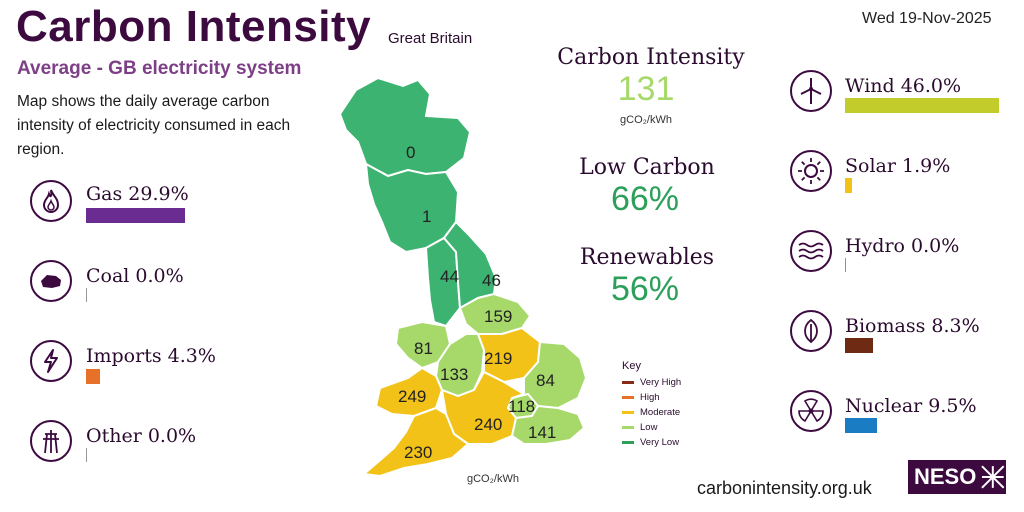 This screenshot has width=1024, height=512. Describe the element at coordinates (498, 358) in the screenshot. I see `map-value-east-midlands: 219` at that location.